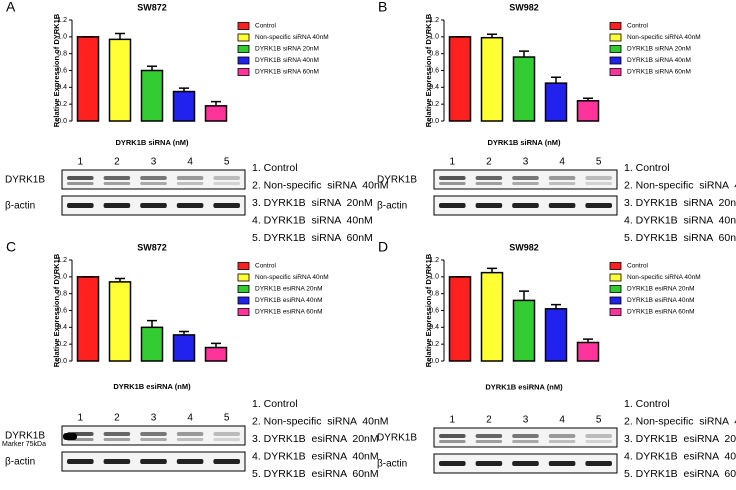 The image size is (736, 490). What do you see at coordinates (680, 220) in the screenshot?
I see `blot-legend: 4. DYRK1B siRNA 40nM` at bounding box center [680, 220].